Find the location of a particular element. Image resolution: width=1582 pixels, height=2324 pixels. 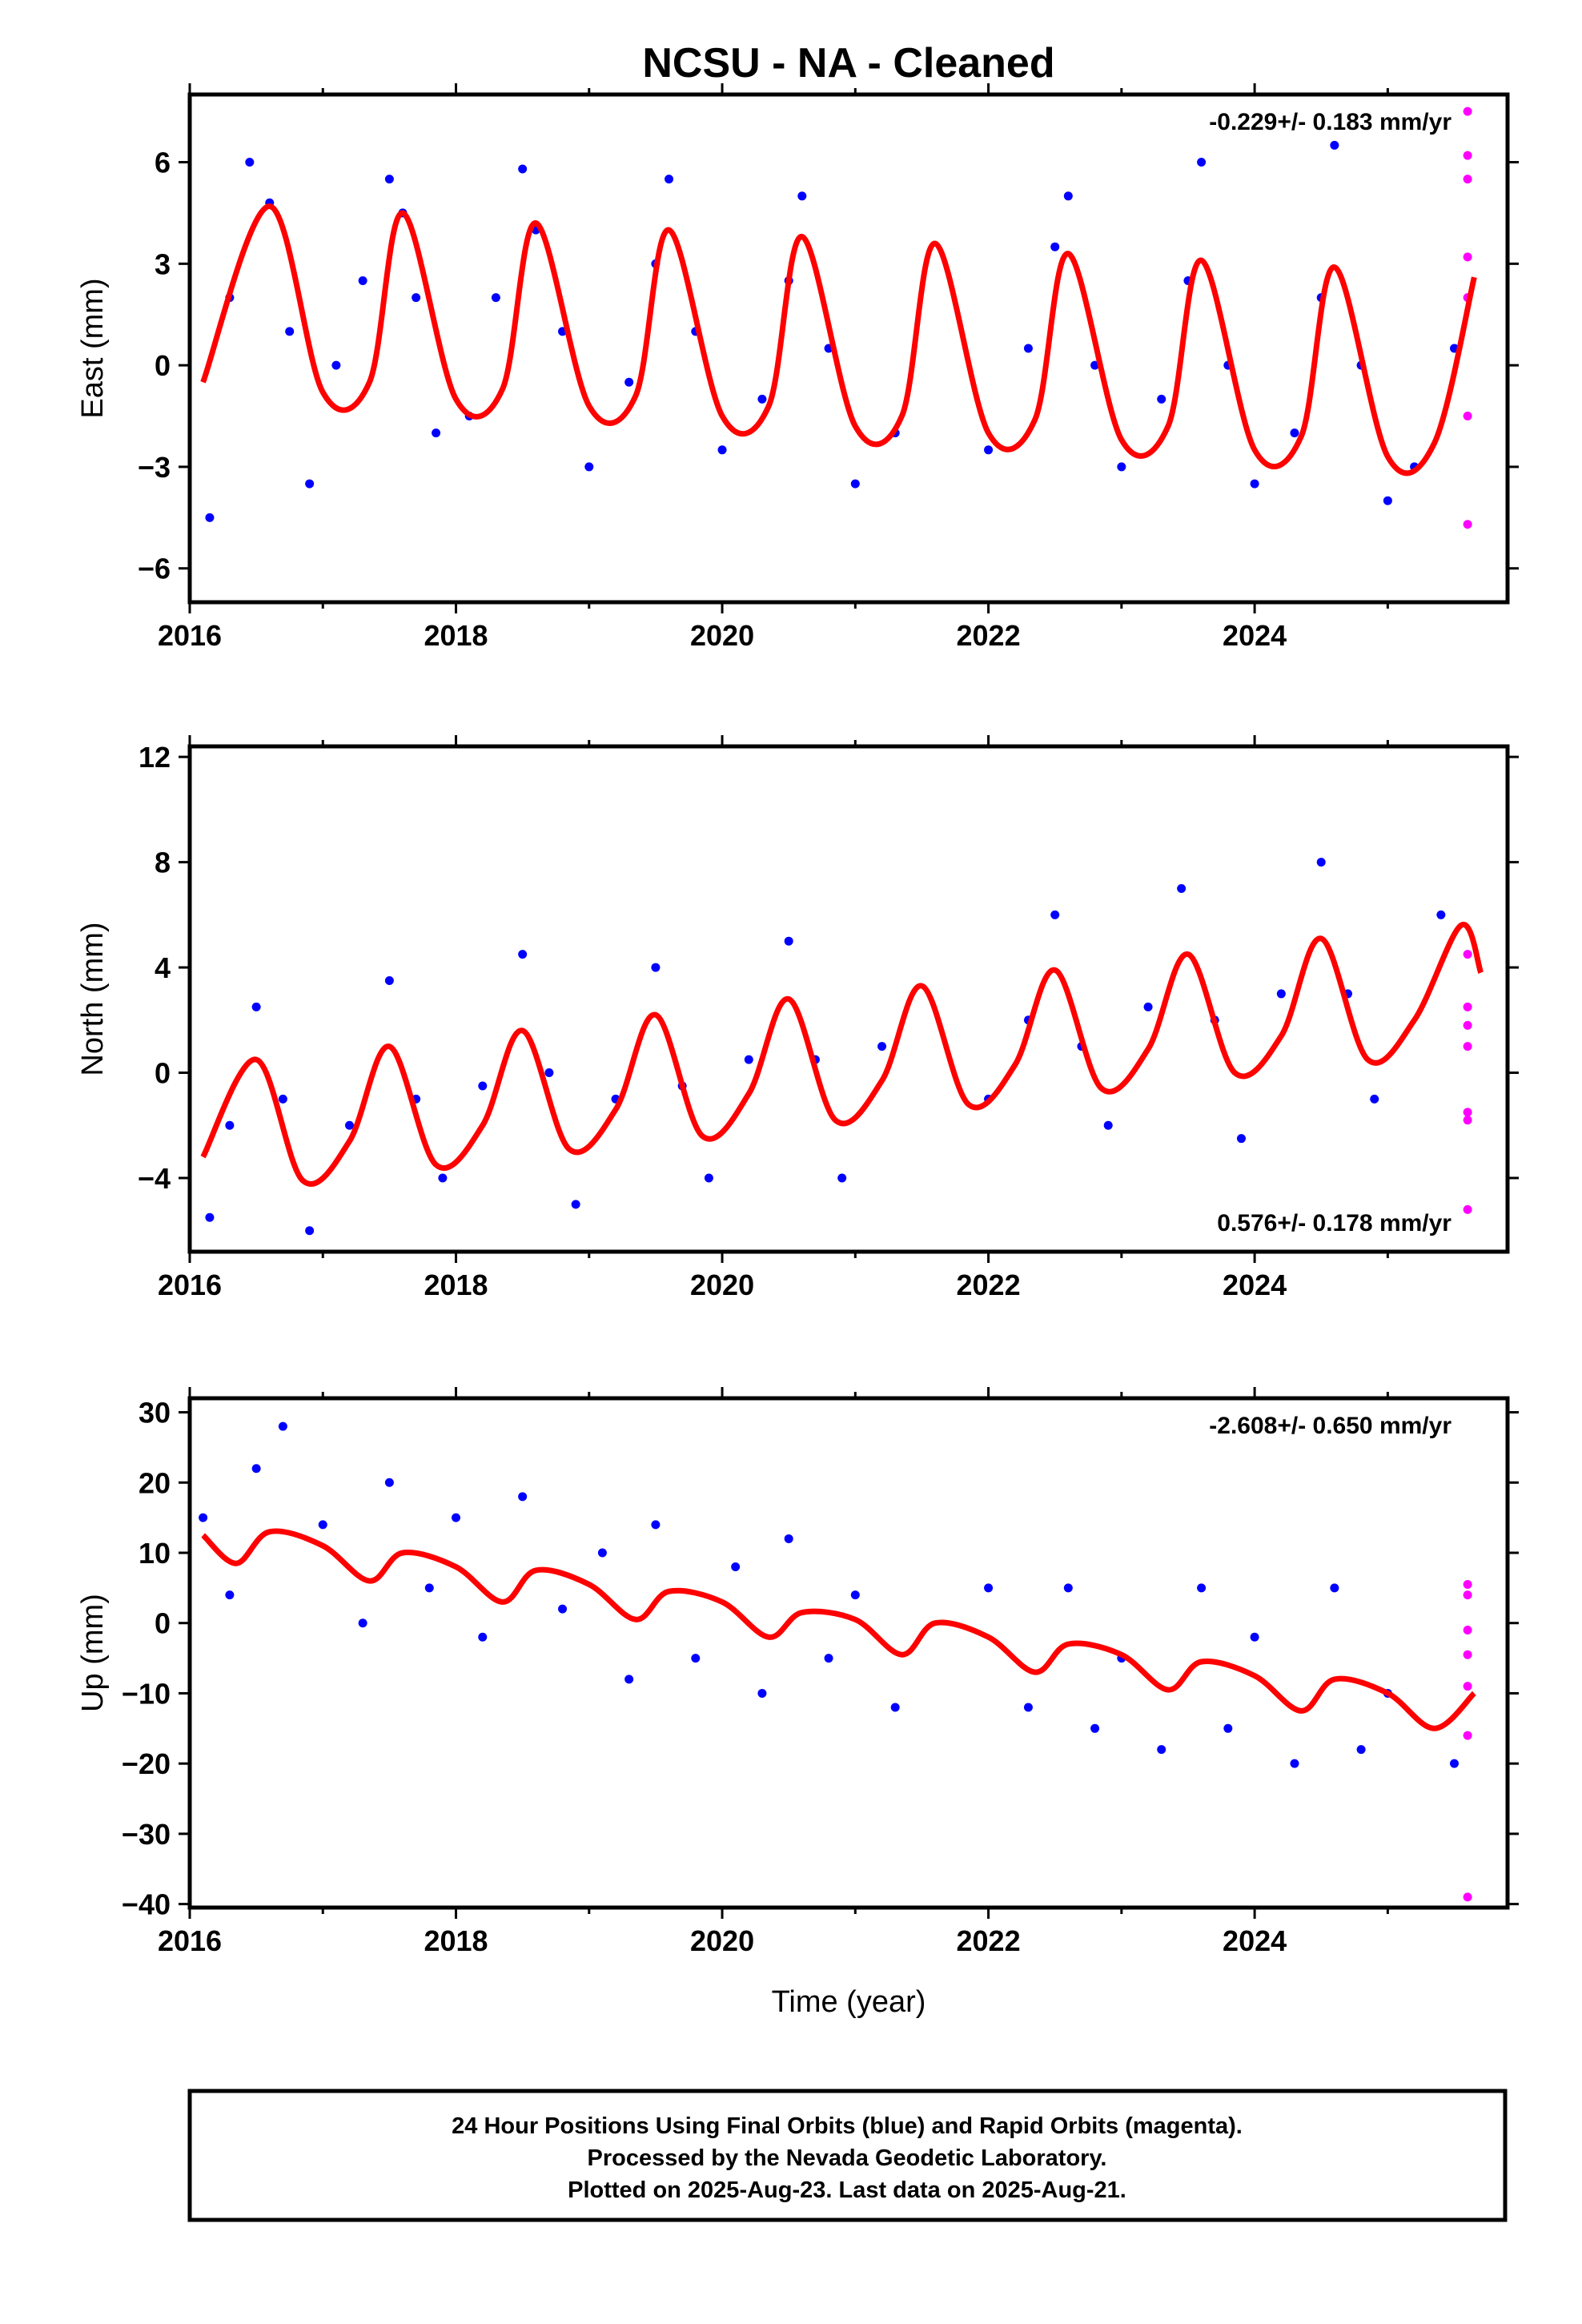

y-tick-label: −30 is located at coordinates (146, 1834).